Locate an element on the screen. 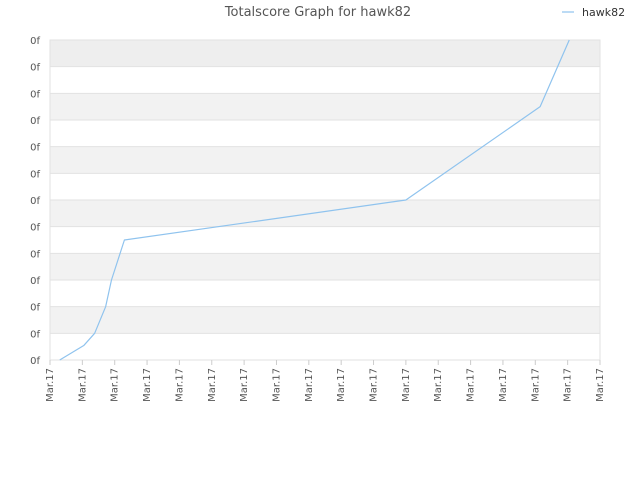 The width and height of the screenshot is (640, 480). y-axis-ticks: 0f 0f 0f 0f 0f 0f 0f 0f 0f 0f 0f 0f 0f is located at coordinates (35, 201).